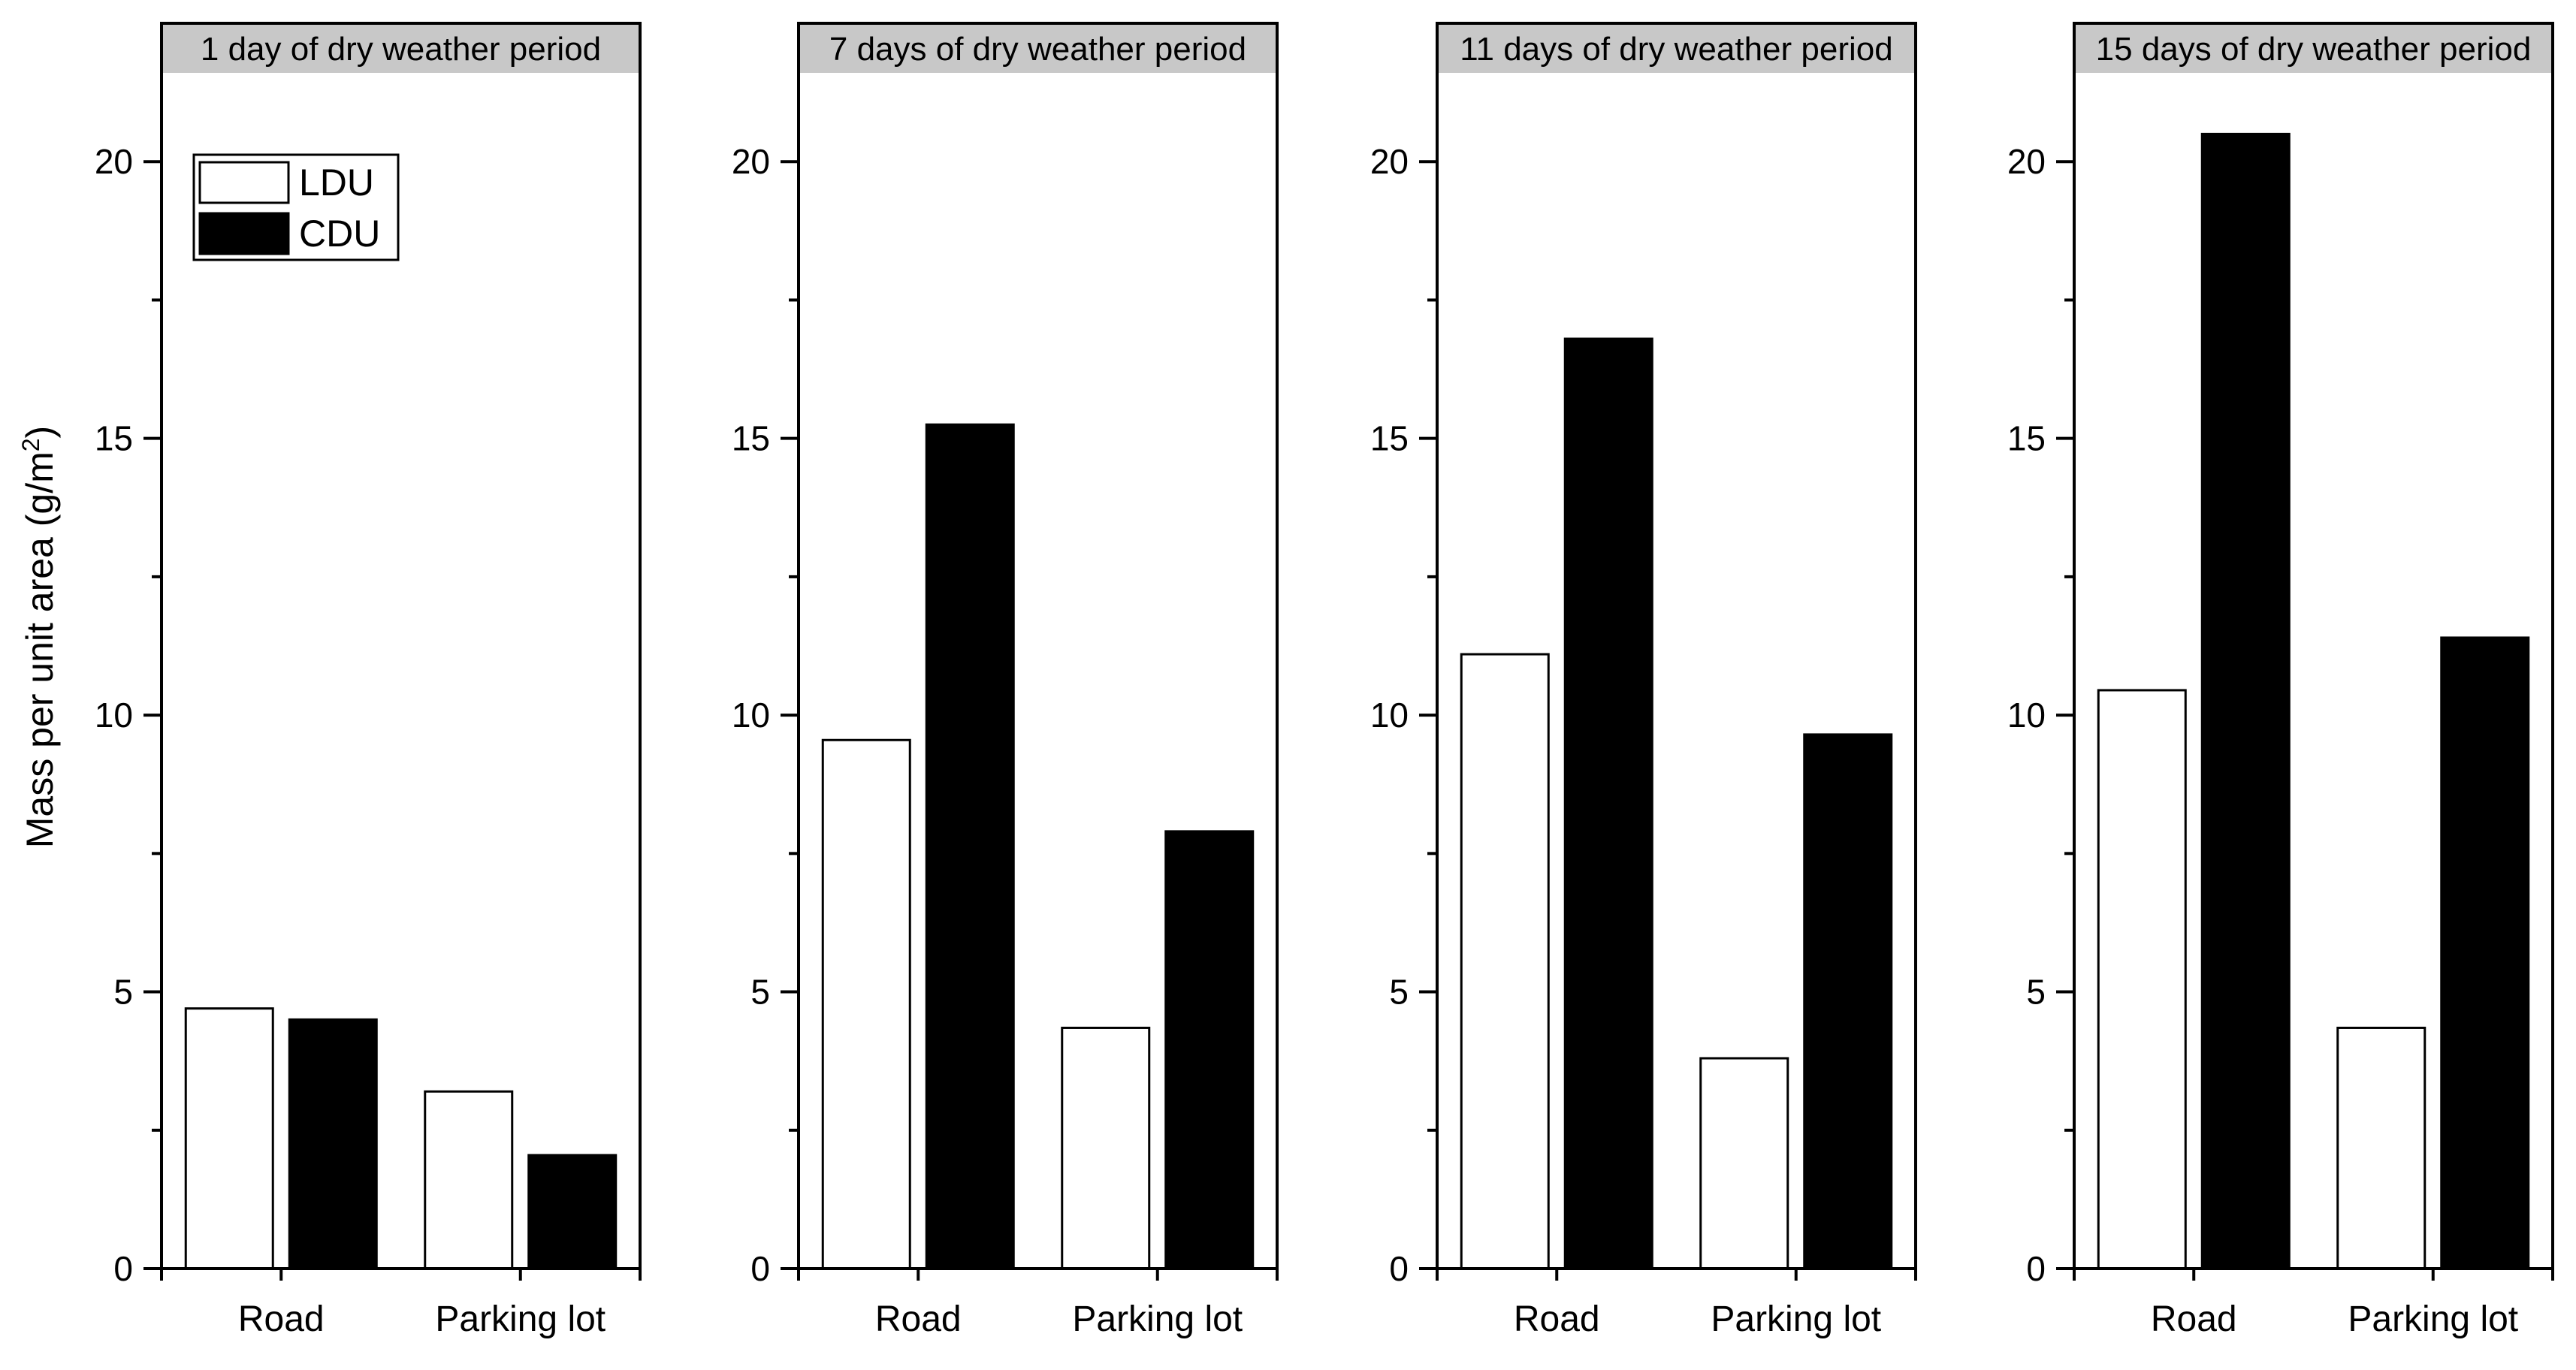 The width and height of the screenshot is (2576, 1370). What do you see at coordinates (296, 207) in the screenshot?
I see `legend: LDU CDU` at bounding box center [296, 207].